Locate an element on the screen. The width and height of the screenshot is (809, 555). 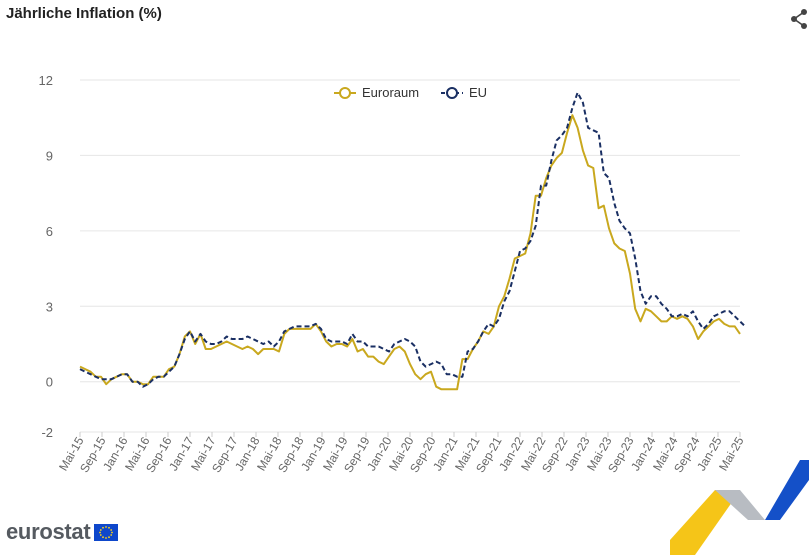
legend-label-eu: EU is located at coordinates (478, 92).